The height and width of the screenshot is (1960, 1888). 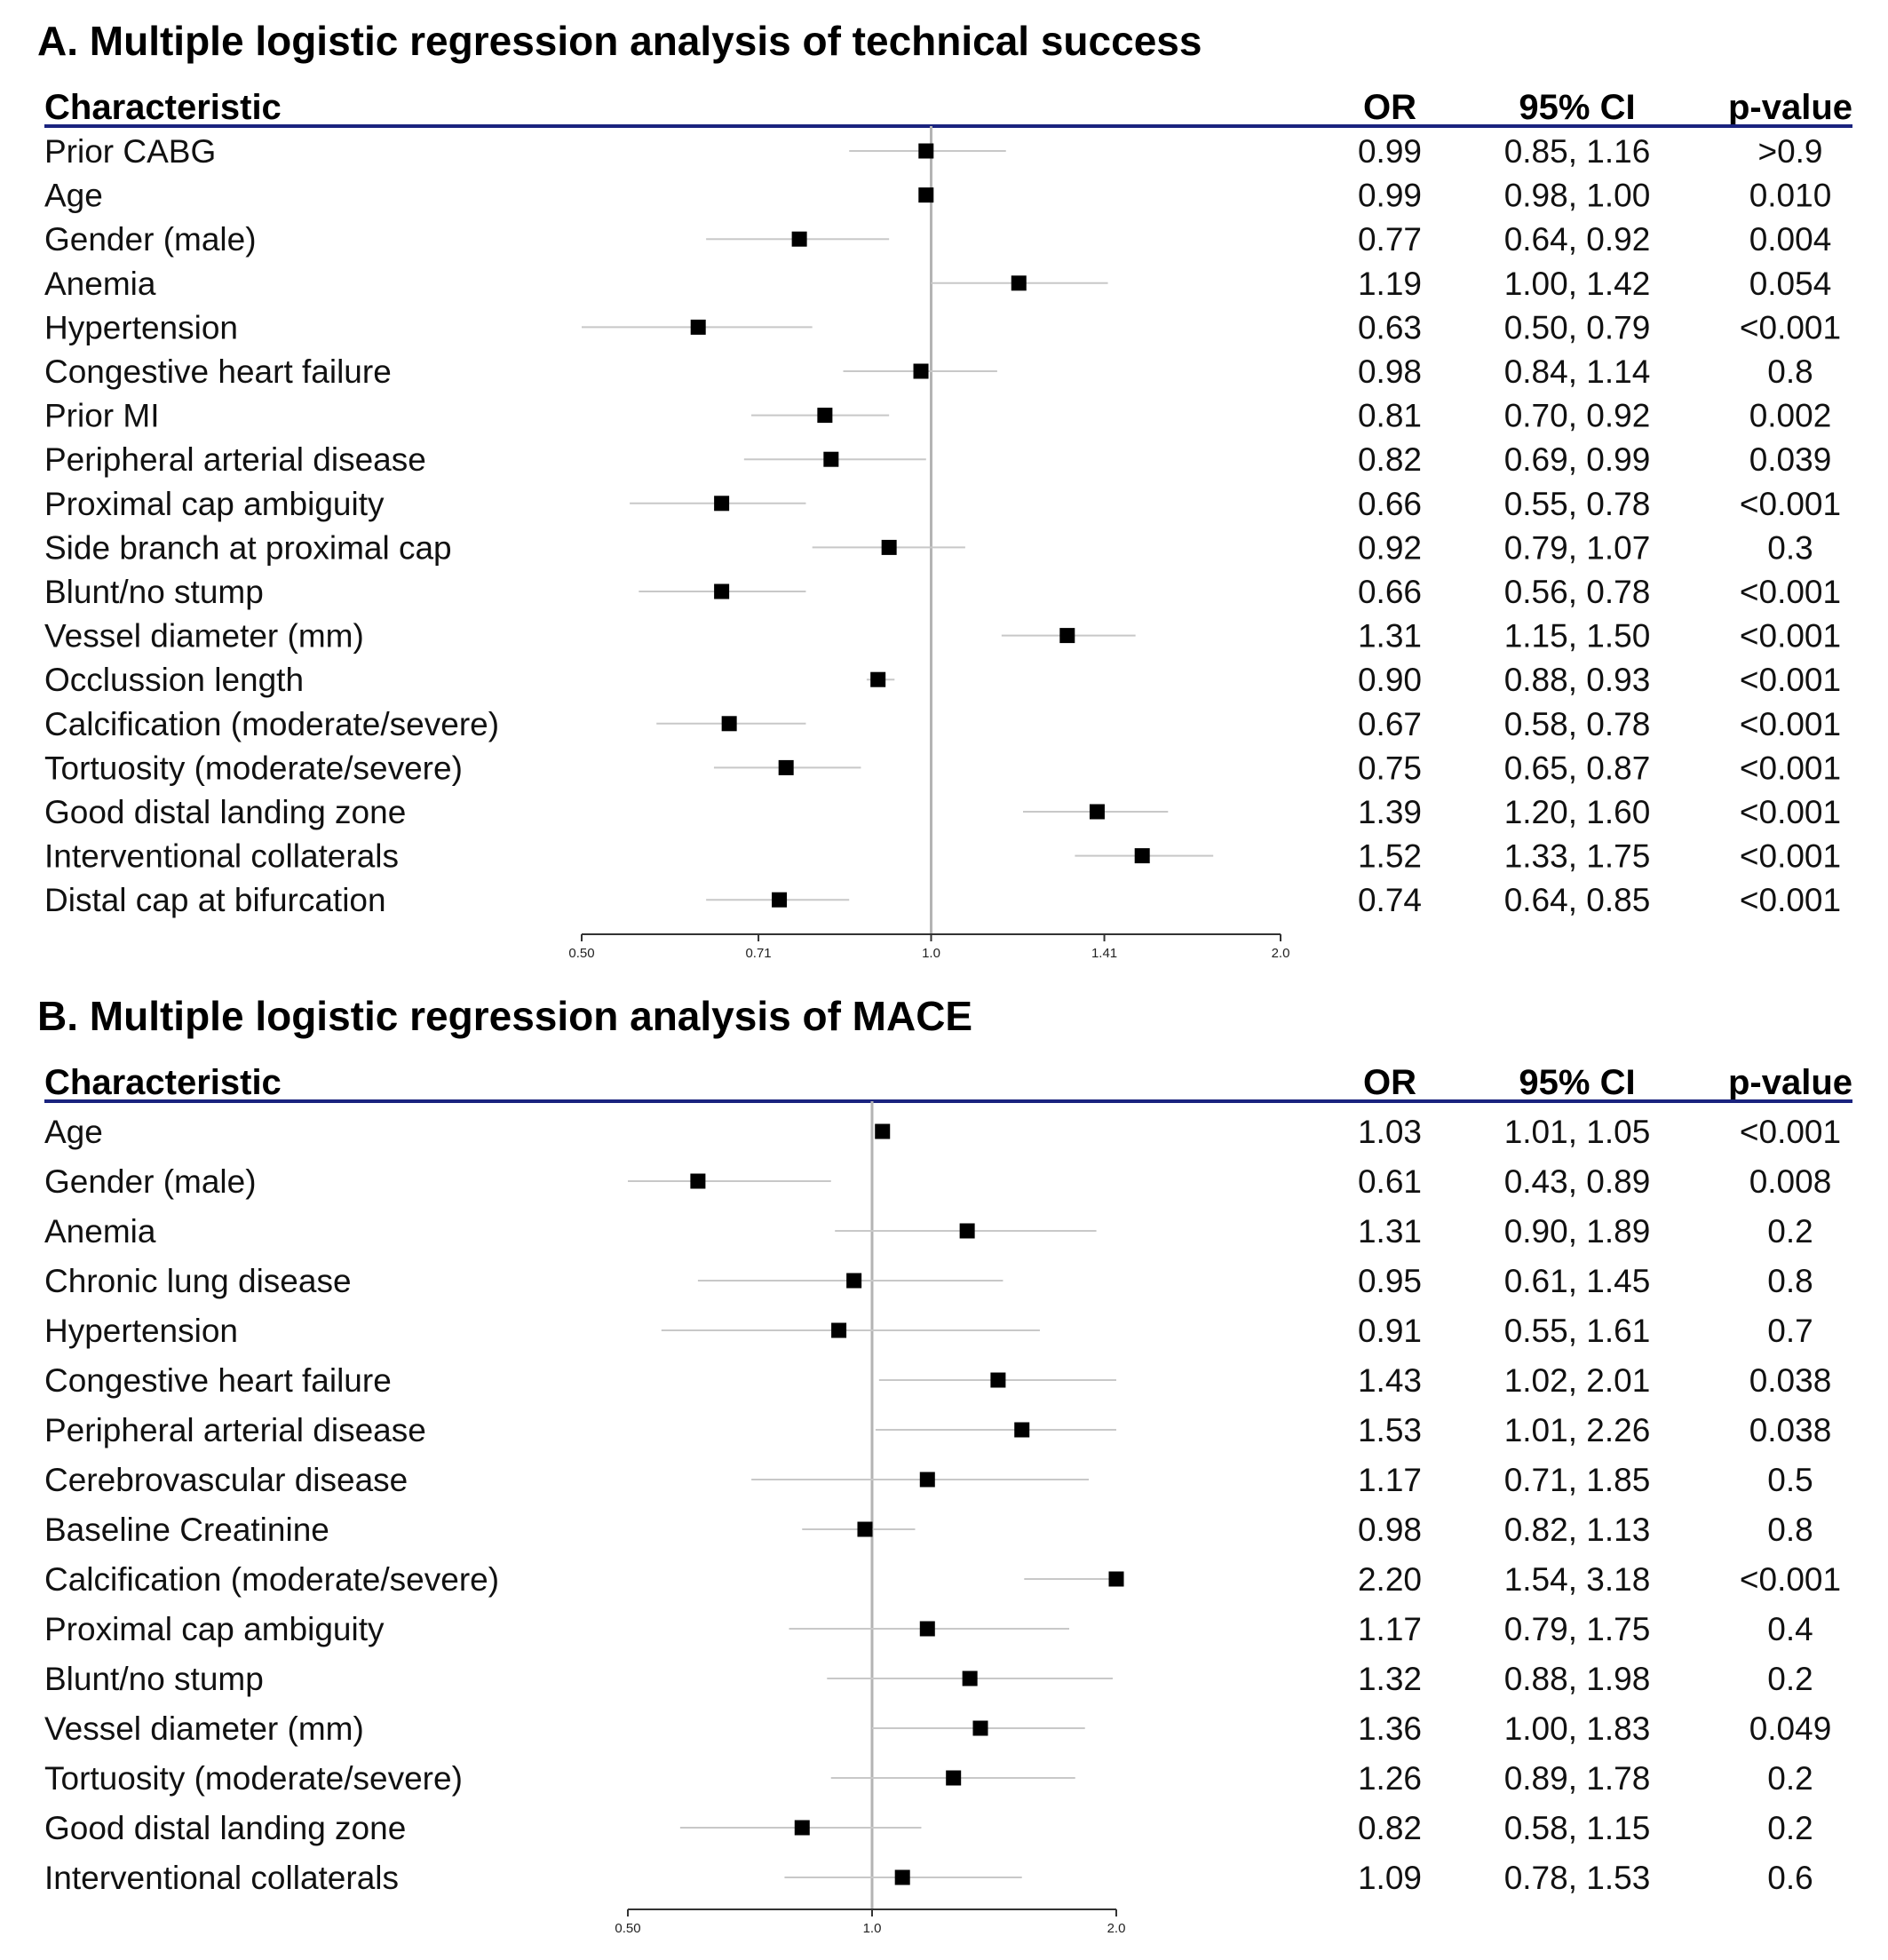 What do you see at coordinates (1390, 239) in the screenshot?
I see `or-value: 0.77` at bounding box center [1390, 239].